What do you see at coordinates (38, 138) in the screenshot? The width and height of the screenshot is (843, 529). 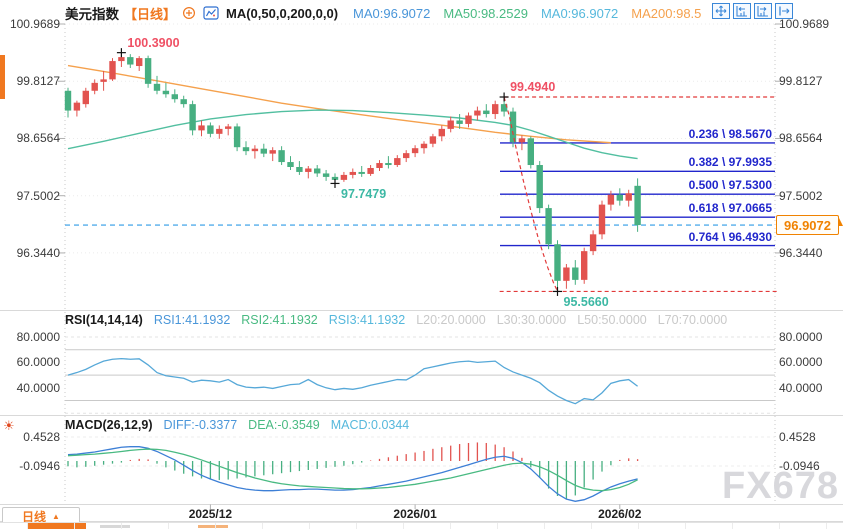 I see `price-axis-label-left: 98.6564` at bounding box center [38, 138].